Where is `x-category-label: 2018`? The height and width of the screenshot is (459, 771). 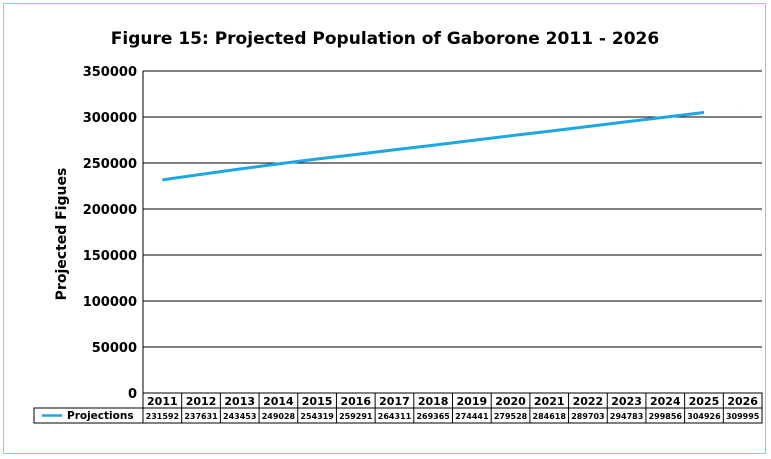
x-category-label: 2018 is located at coordinates (433, 401).